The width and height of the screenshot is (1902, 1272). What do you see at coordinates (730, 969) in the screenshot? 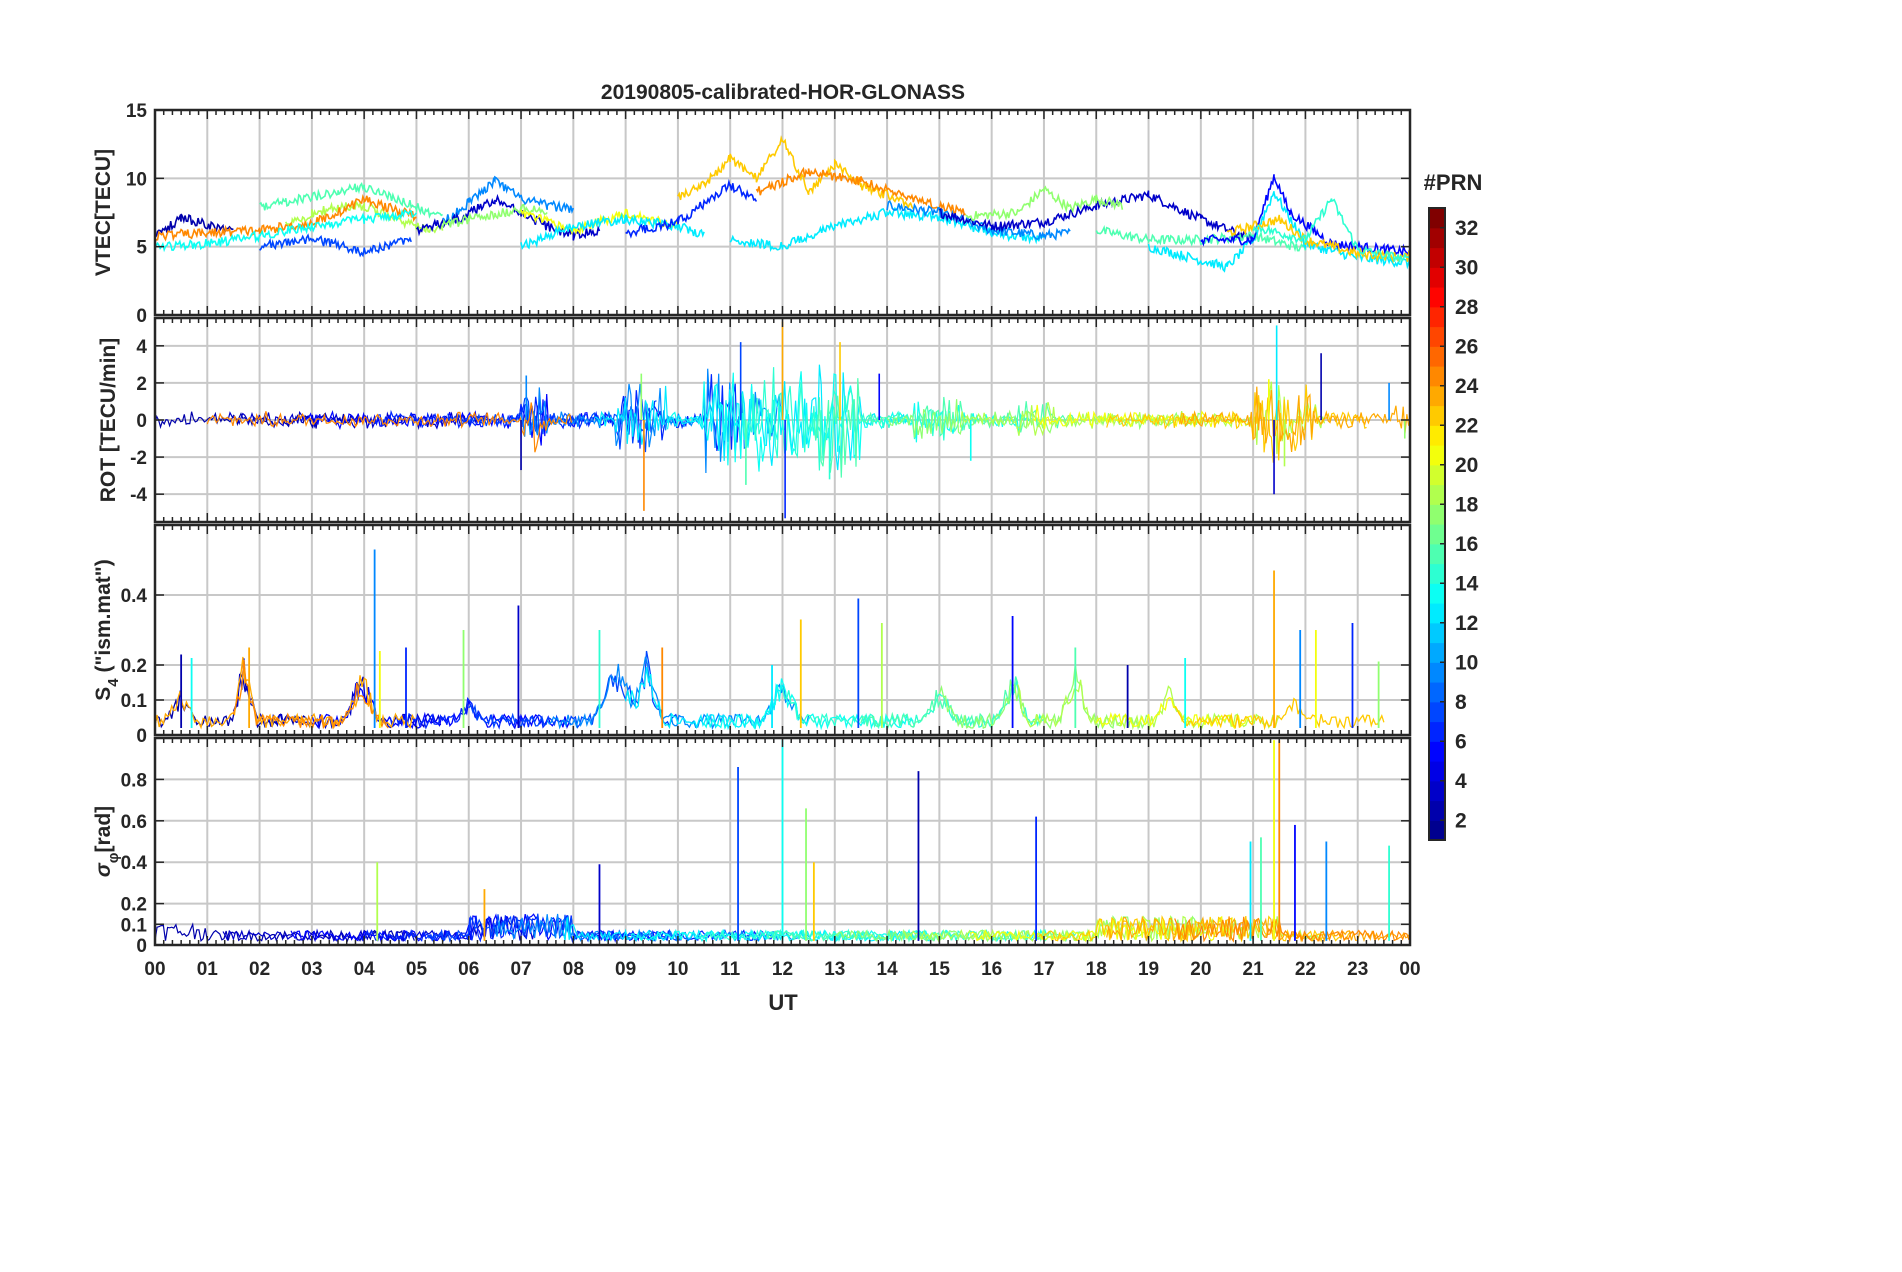
I see `x-tick-label: 11` at bounding box center [730, 969].